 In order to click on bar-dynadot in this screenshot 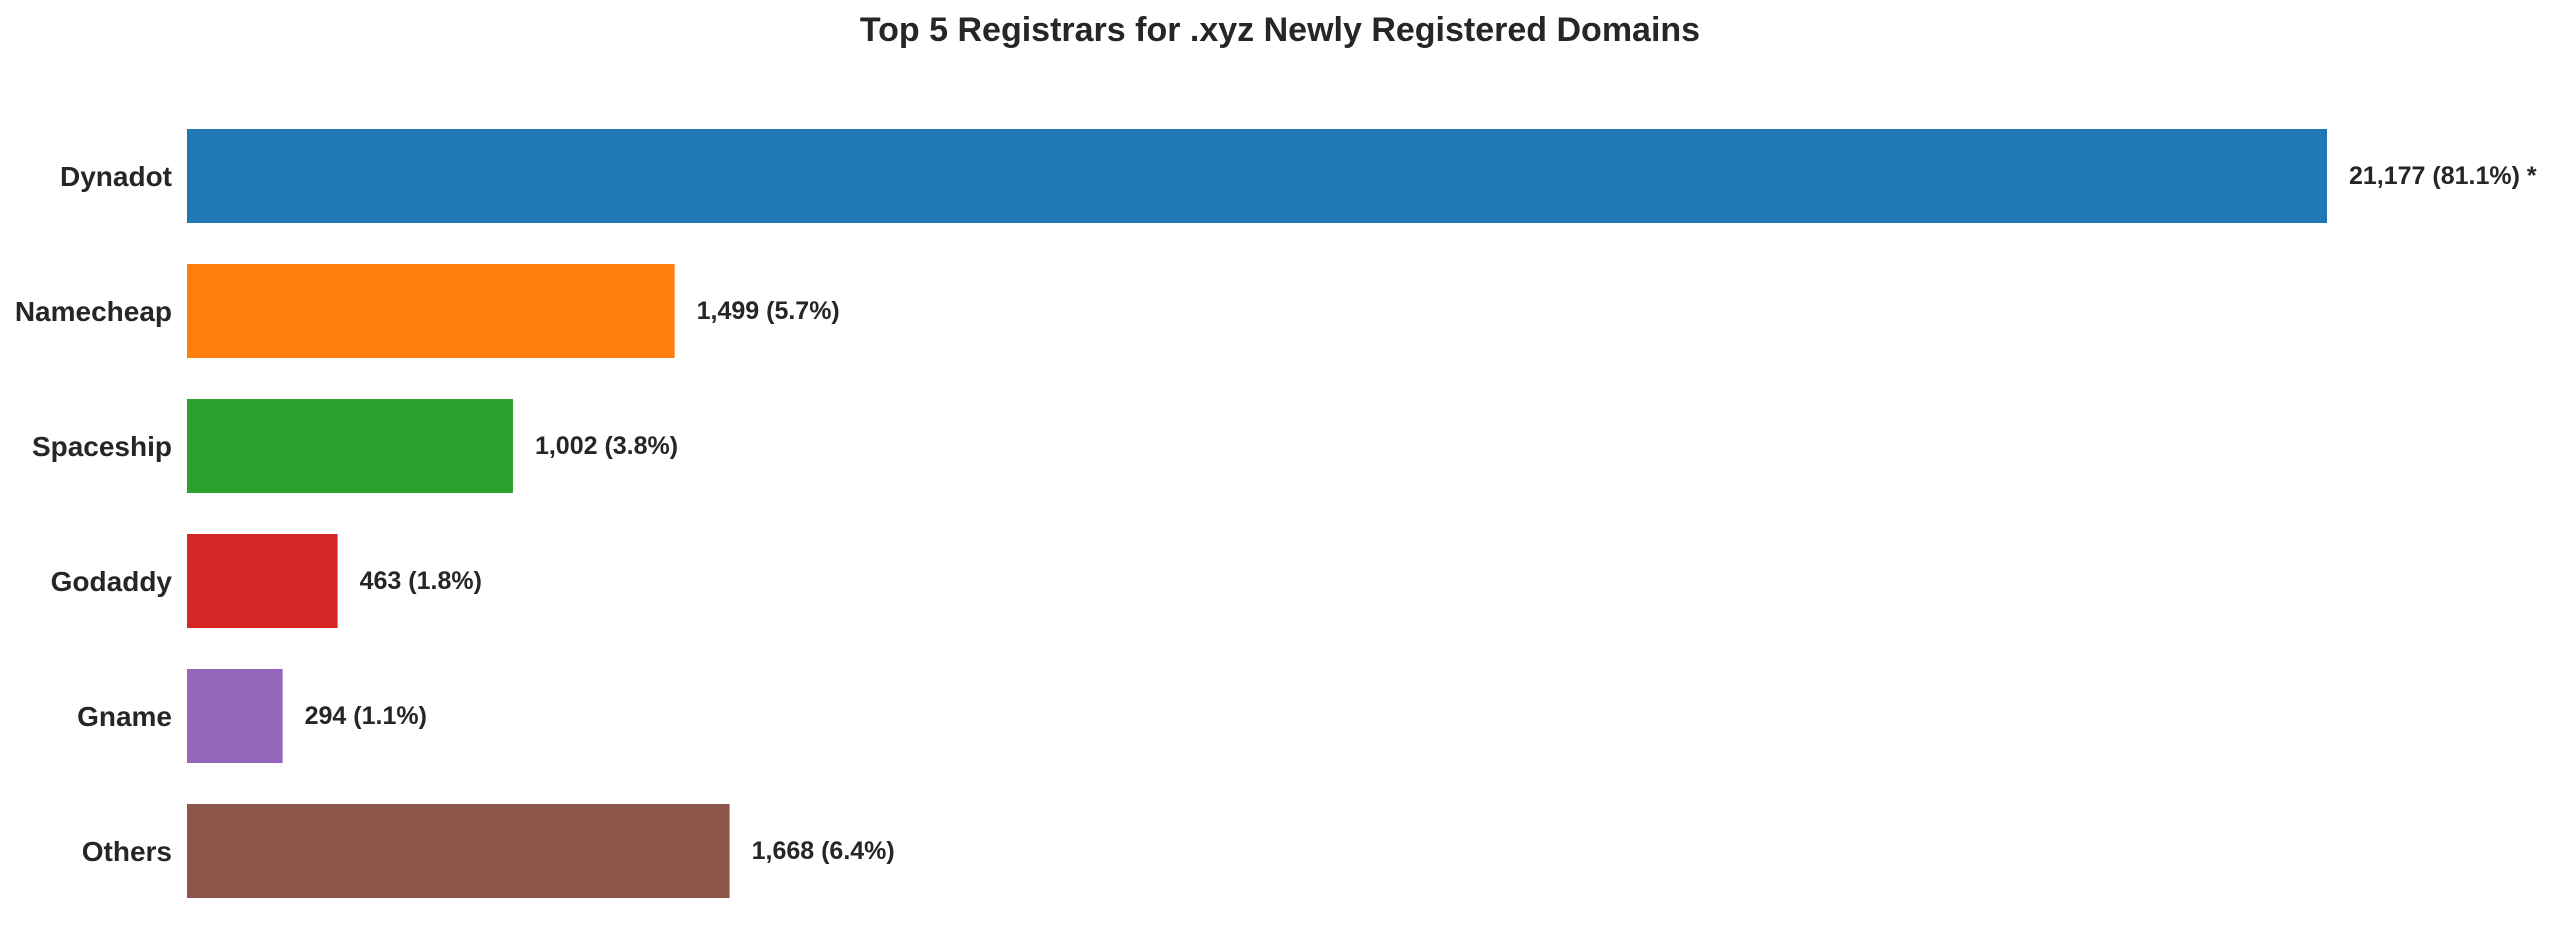, I will do `click(1257, 176)`.